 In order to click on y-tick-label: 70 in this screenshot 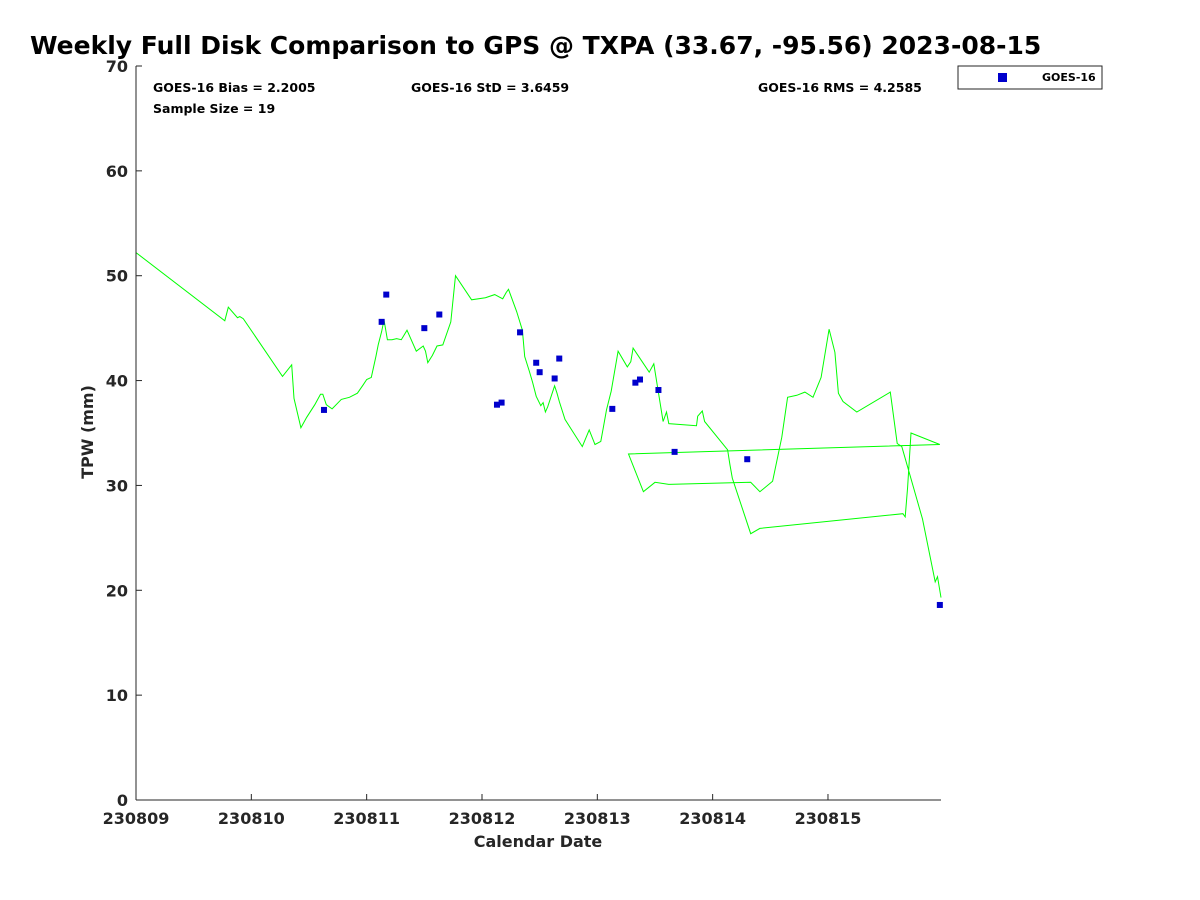, I will do `click(117, 66)`.